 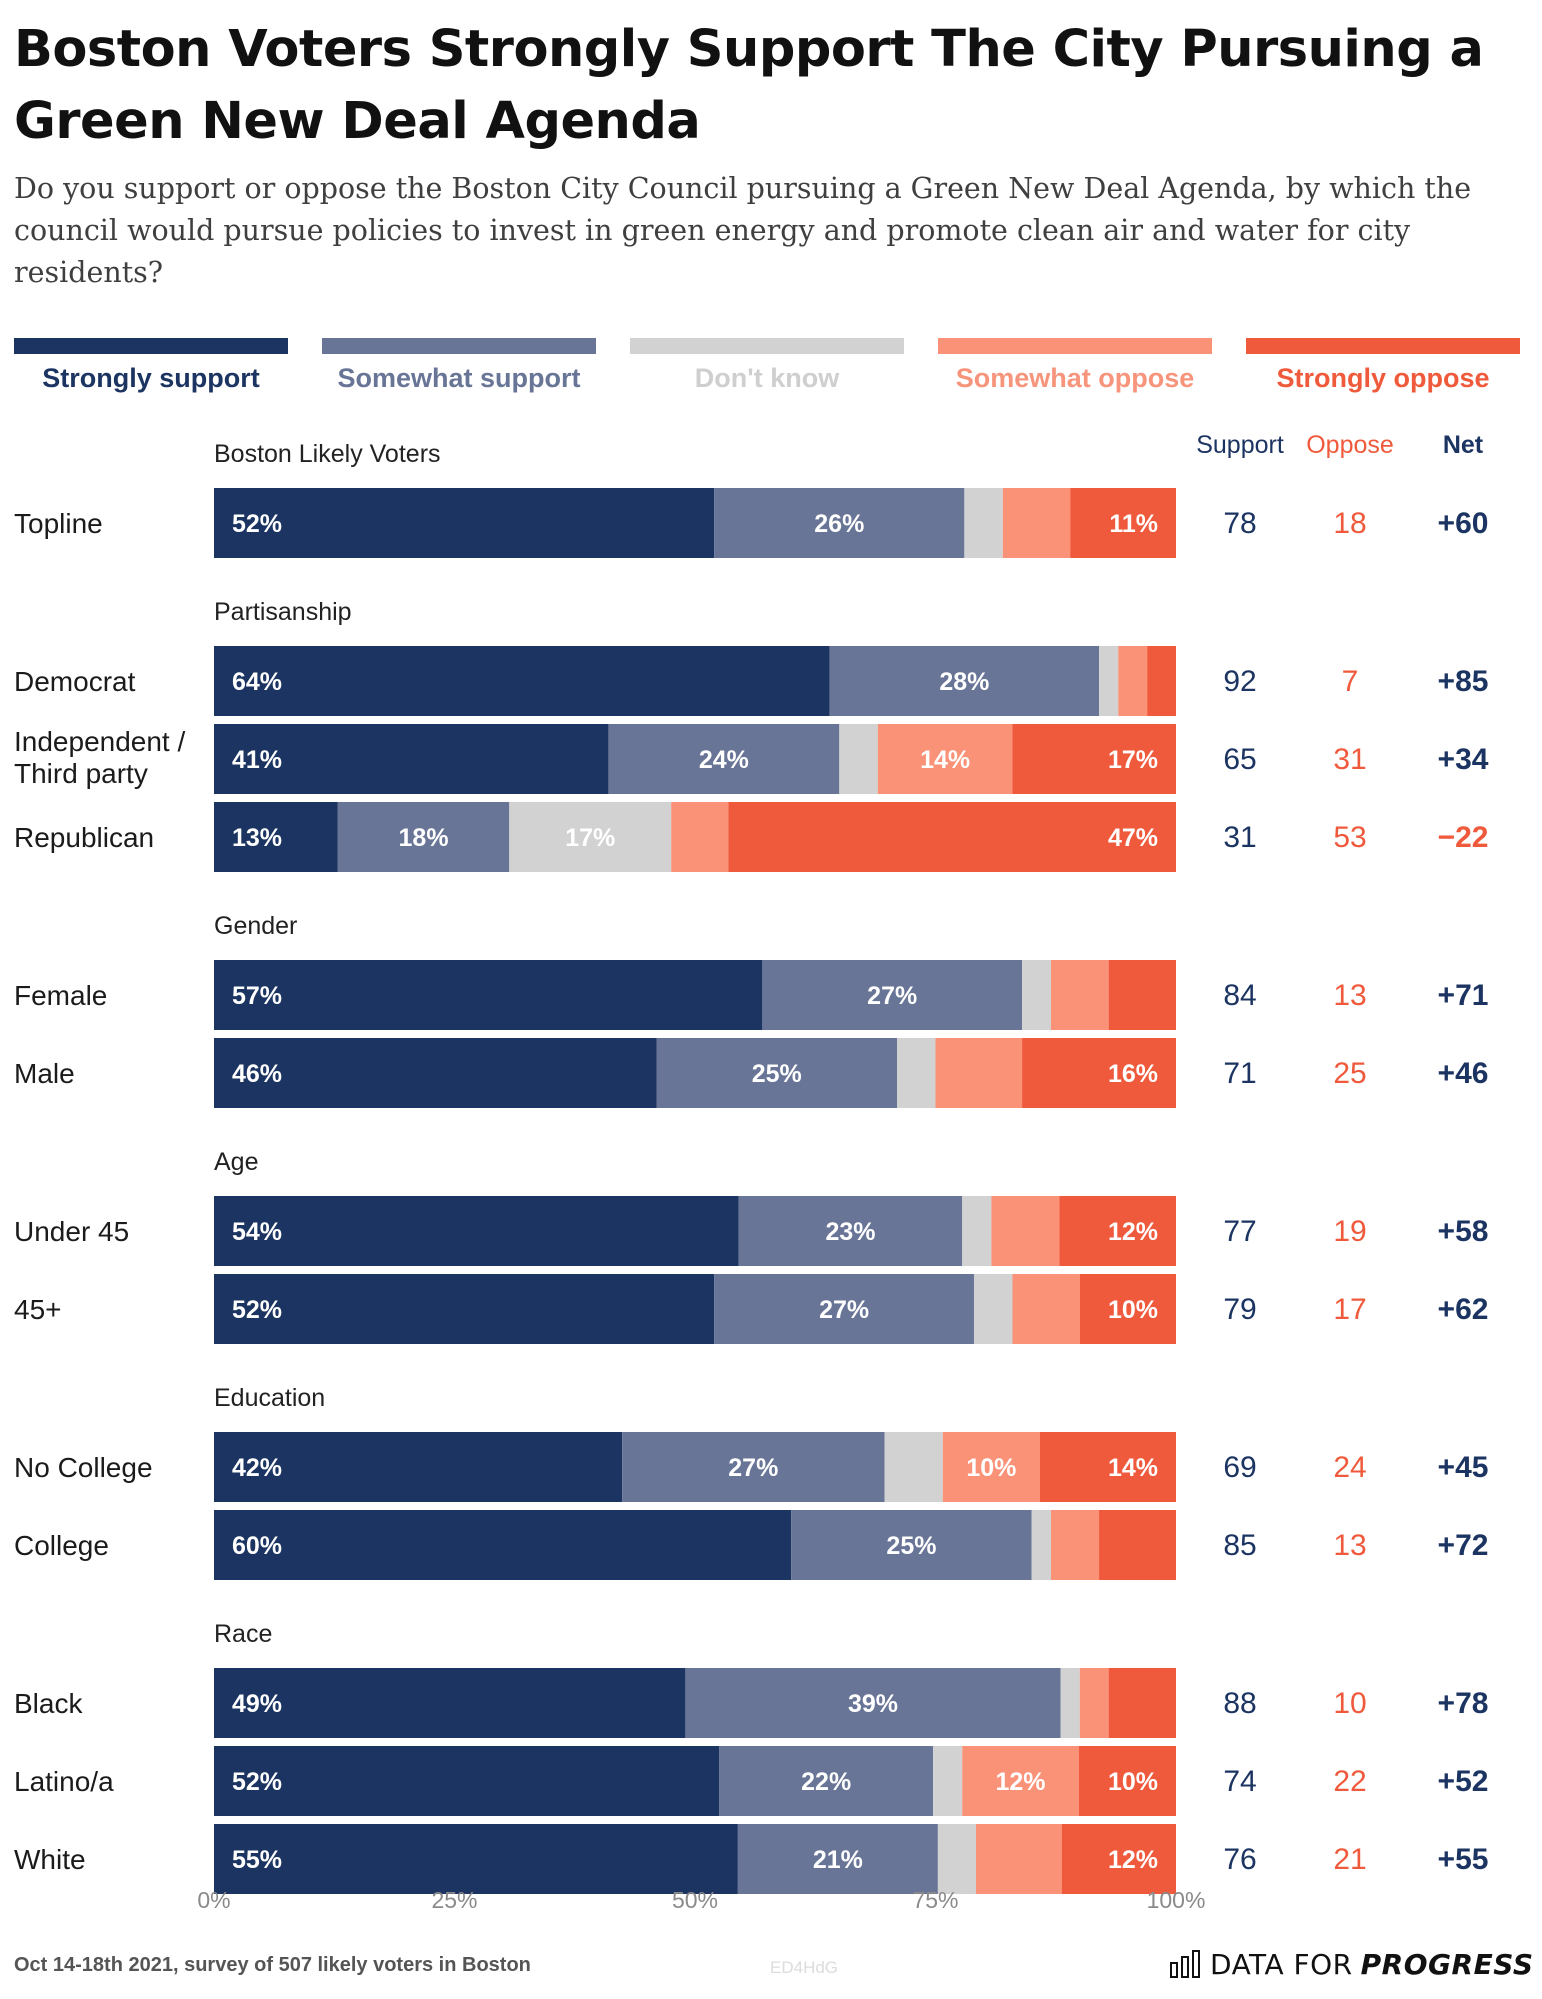 What do you see at coordinates (1133, 524) in the screenshot?
I see `data-label: 11%` at bounding box center [1133, 524].